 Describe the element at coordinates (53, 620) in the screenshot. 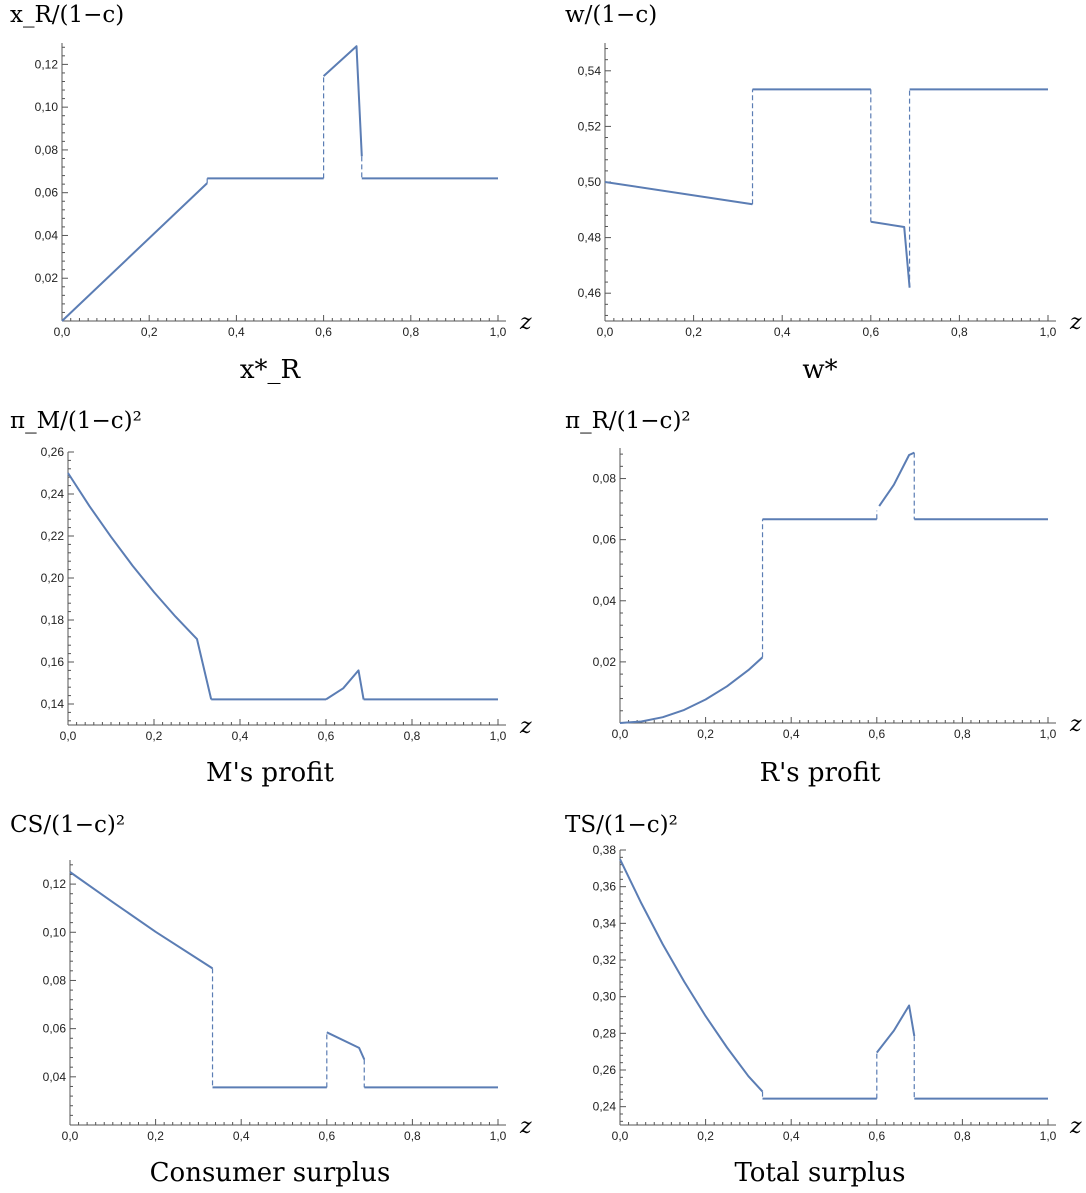

I see `y-tick-label: 0,18` at that location.